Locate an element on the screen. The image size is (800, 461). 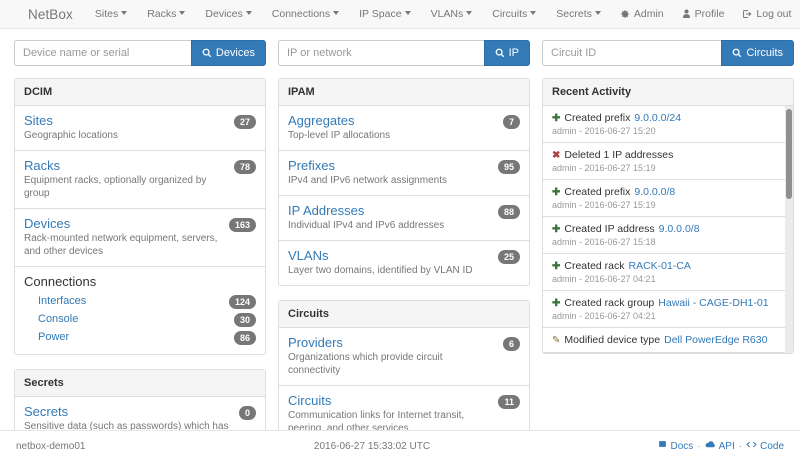
ipam-link-aggregates: Aggregates is located at coordinates (321, 120).